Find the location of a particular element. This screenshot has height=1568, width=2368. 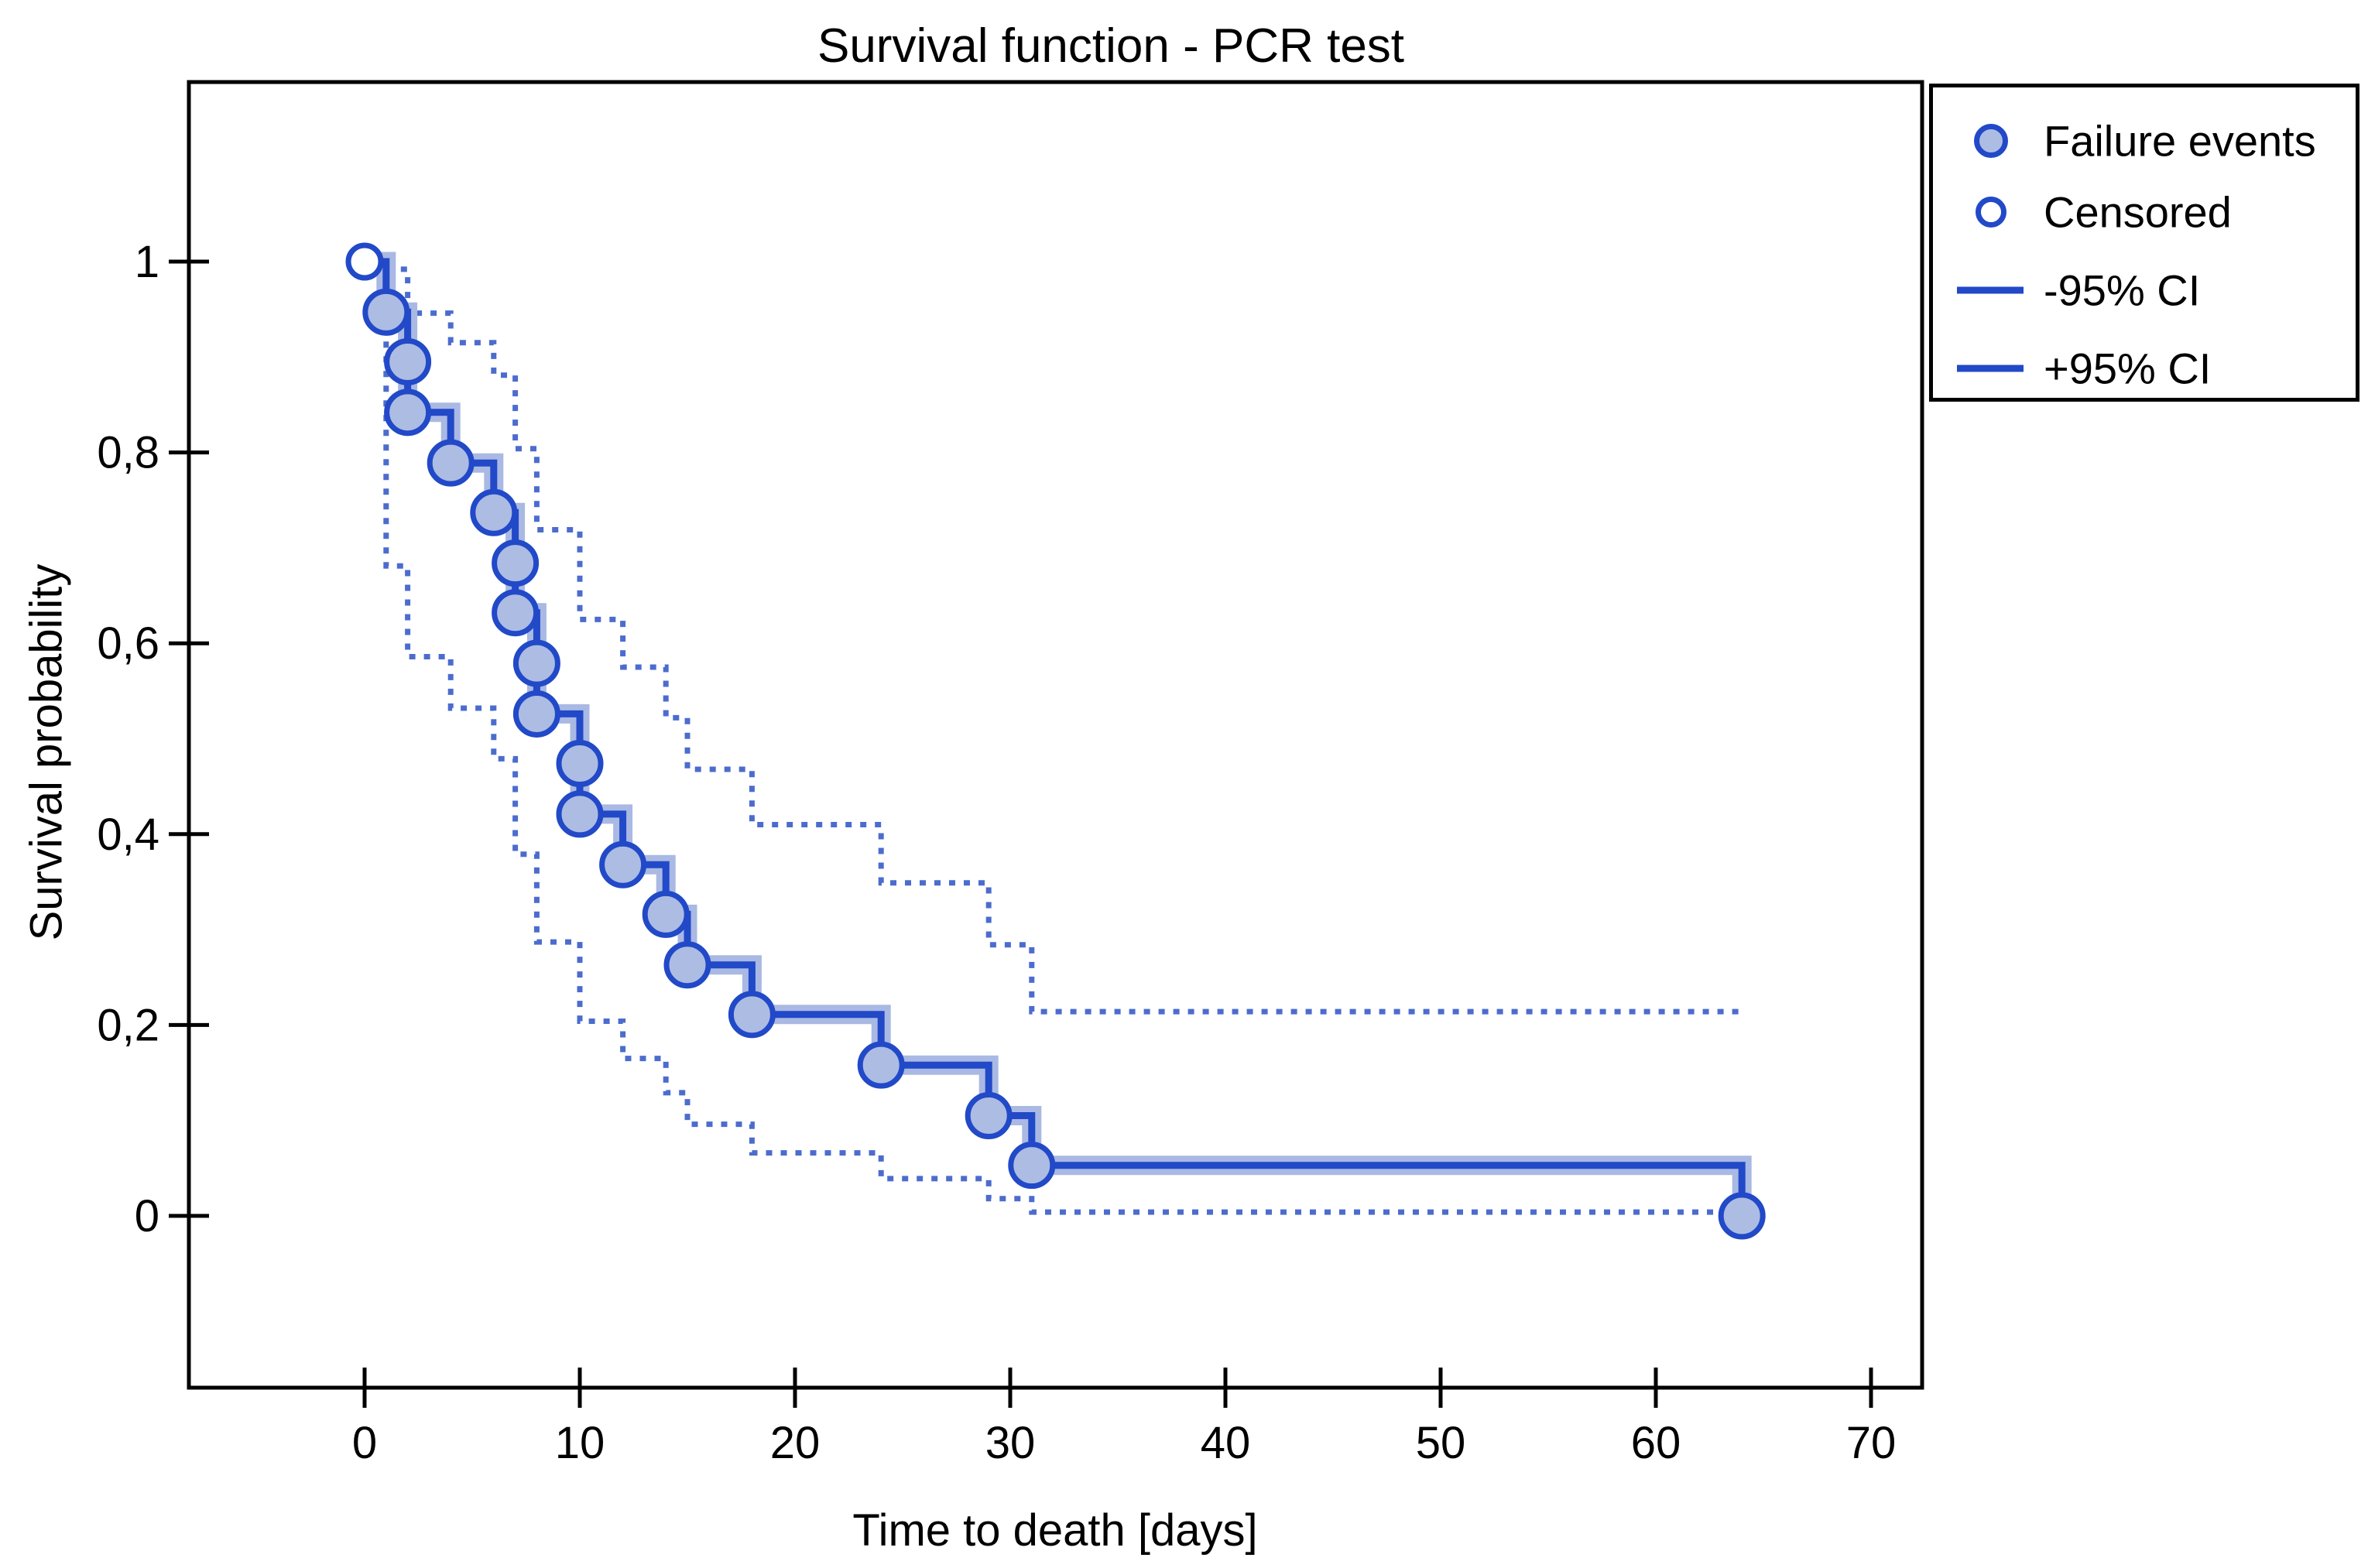

open-circle-icon is located at coordinates (1991, 213).